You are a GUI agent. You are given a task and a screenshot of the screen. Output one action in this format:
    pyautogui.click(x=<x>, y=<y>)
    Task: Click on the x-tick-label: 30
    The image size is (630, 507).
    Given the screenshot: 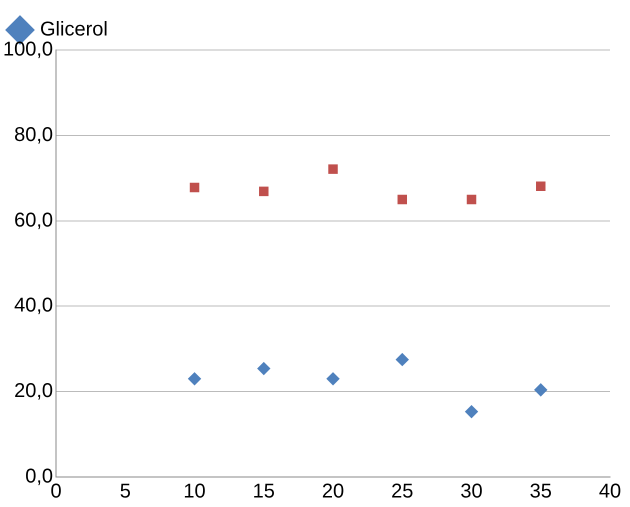 What is the action you would take?
    pyautogui.click(x=471, y=491)
    